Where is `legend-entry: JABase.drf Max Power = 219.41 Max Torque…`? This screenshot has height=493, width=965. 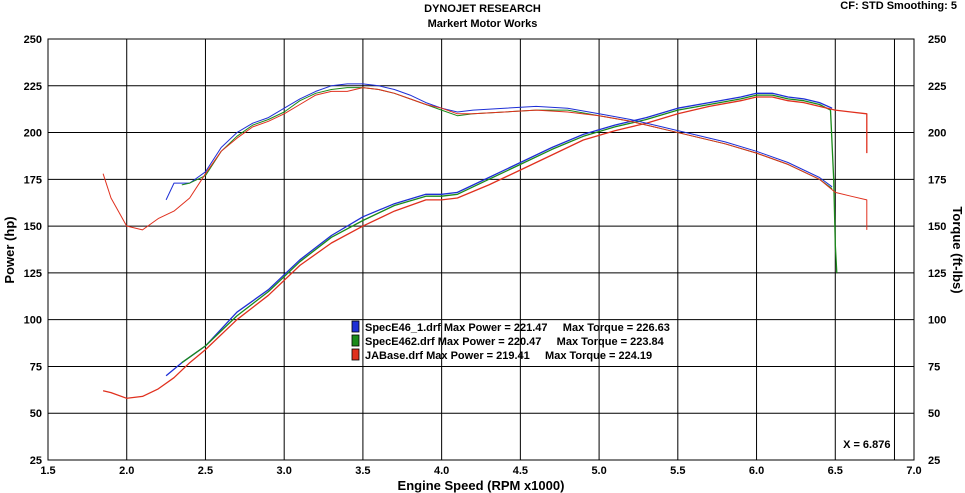
legend-entry: JABase.drf Max Power = 219.41 Max Torque… is located at coordinates (508, 356).